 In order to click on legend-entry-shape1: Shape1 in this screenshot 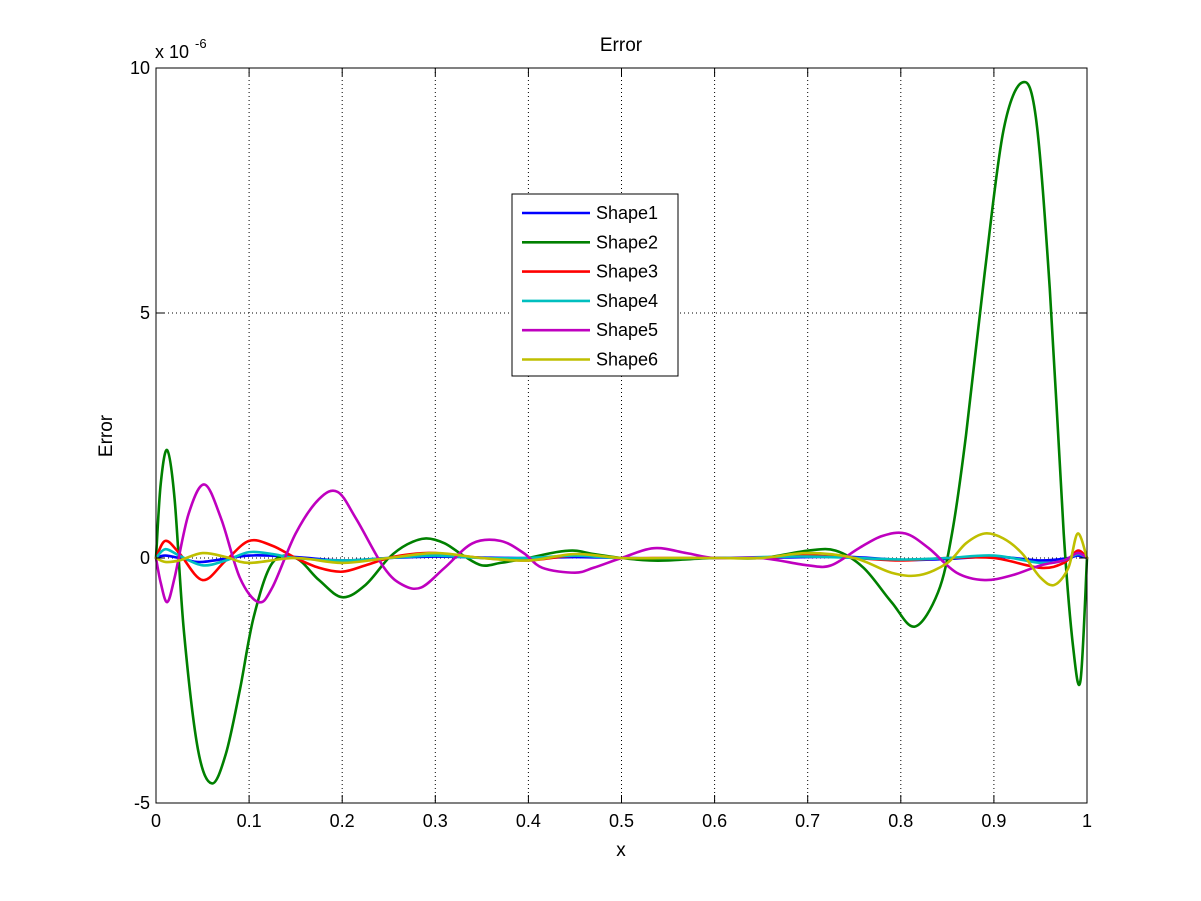, I will do `click(590, 213)`.